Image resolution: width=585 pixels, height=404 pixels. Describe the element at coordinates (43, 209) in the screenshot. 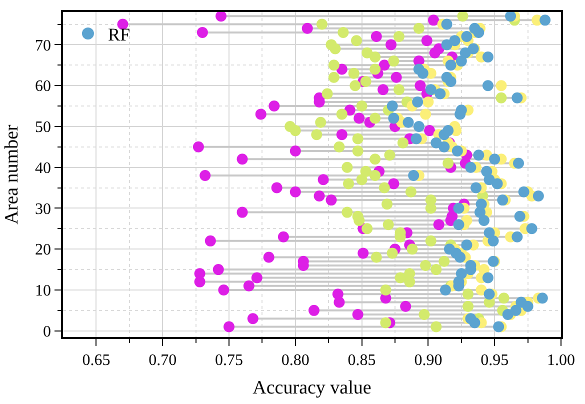

I see `y-tick-label: 30` at that location.